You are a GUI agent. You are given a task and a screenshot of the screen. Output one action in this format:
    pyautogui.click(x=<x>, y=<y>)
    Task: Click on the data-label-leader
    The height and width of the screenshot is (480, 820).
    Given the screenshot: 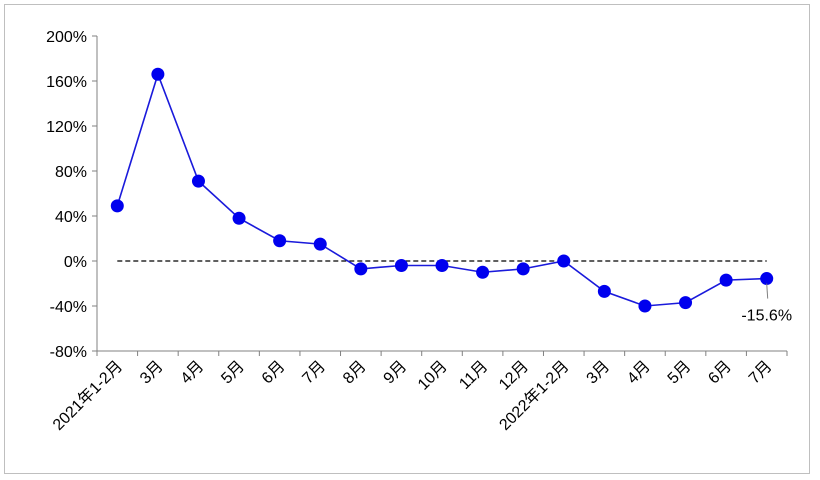 What is the action you would take?
    pyautogui.click(x=767, y=291)
    